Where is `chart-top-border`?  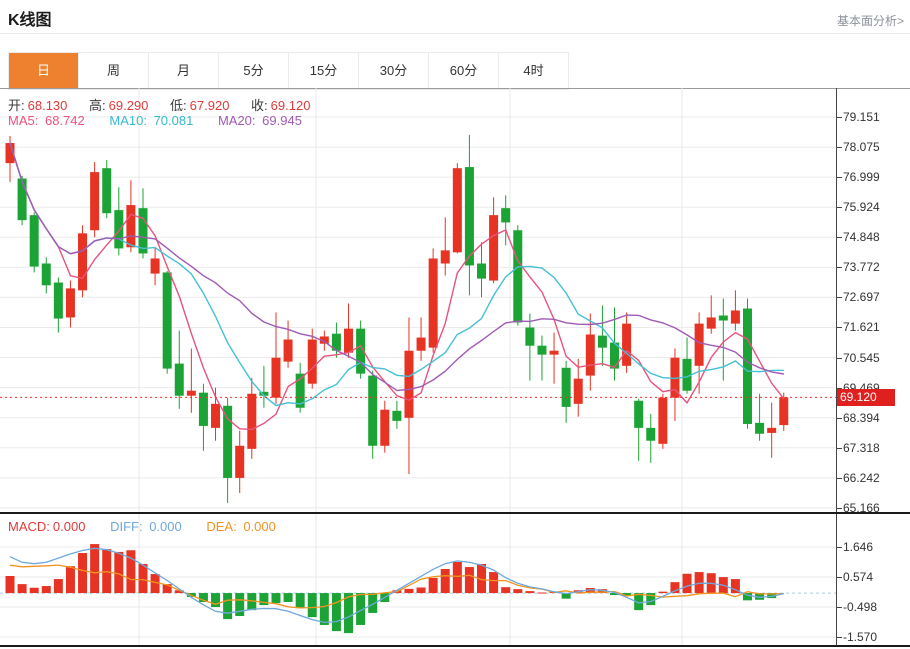
chart-top-border is located at coordinates (455, 88).